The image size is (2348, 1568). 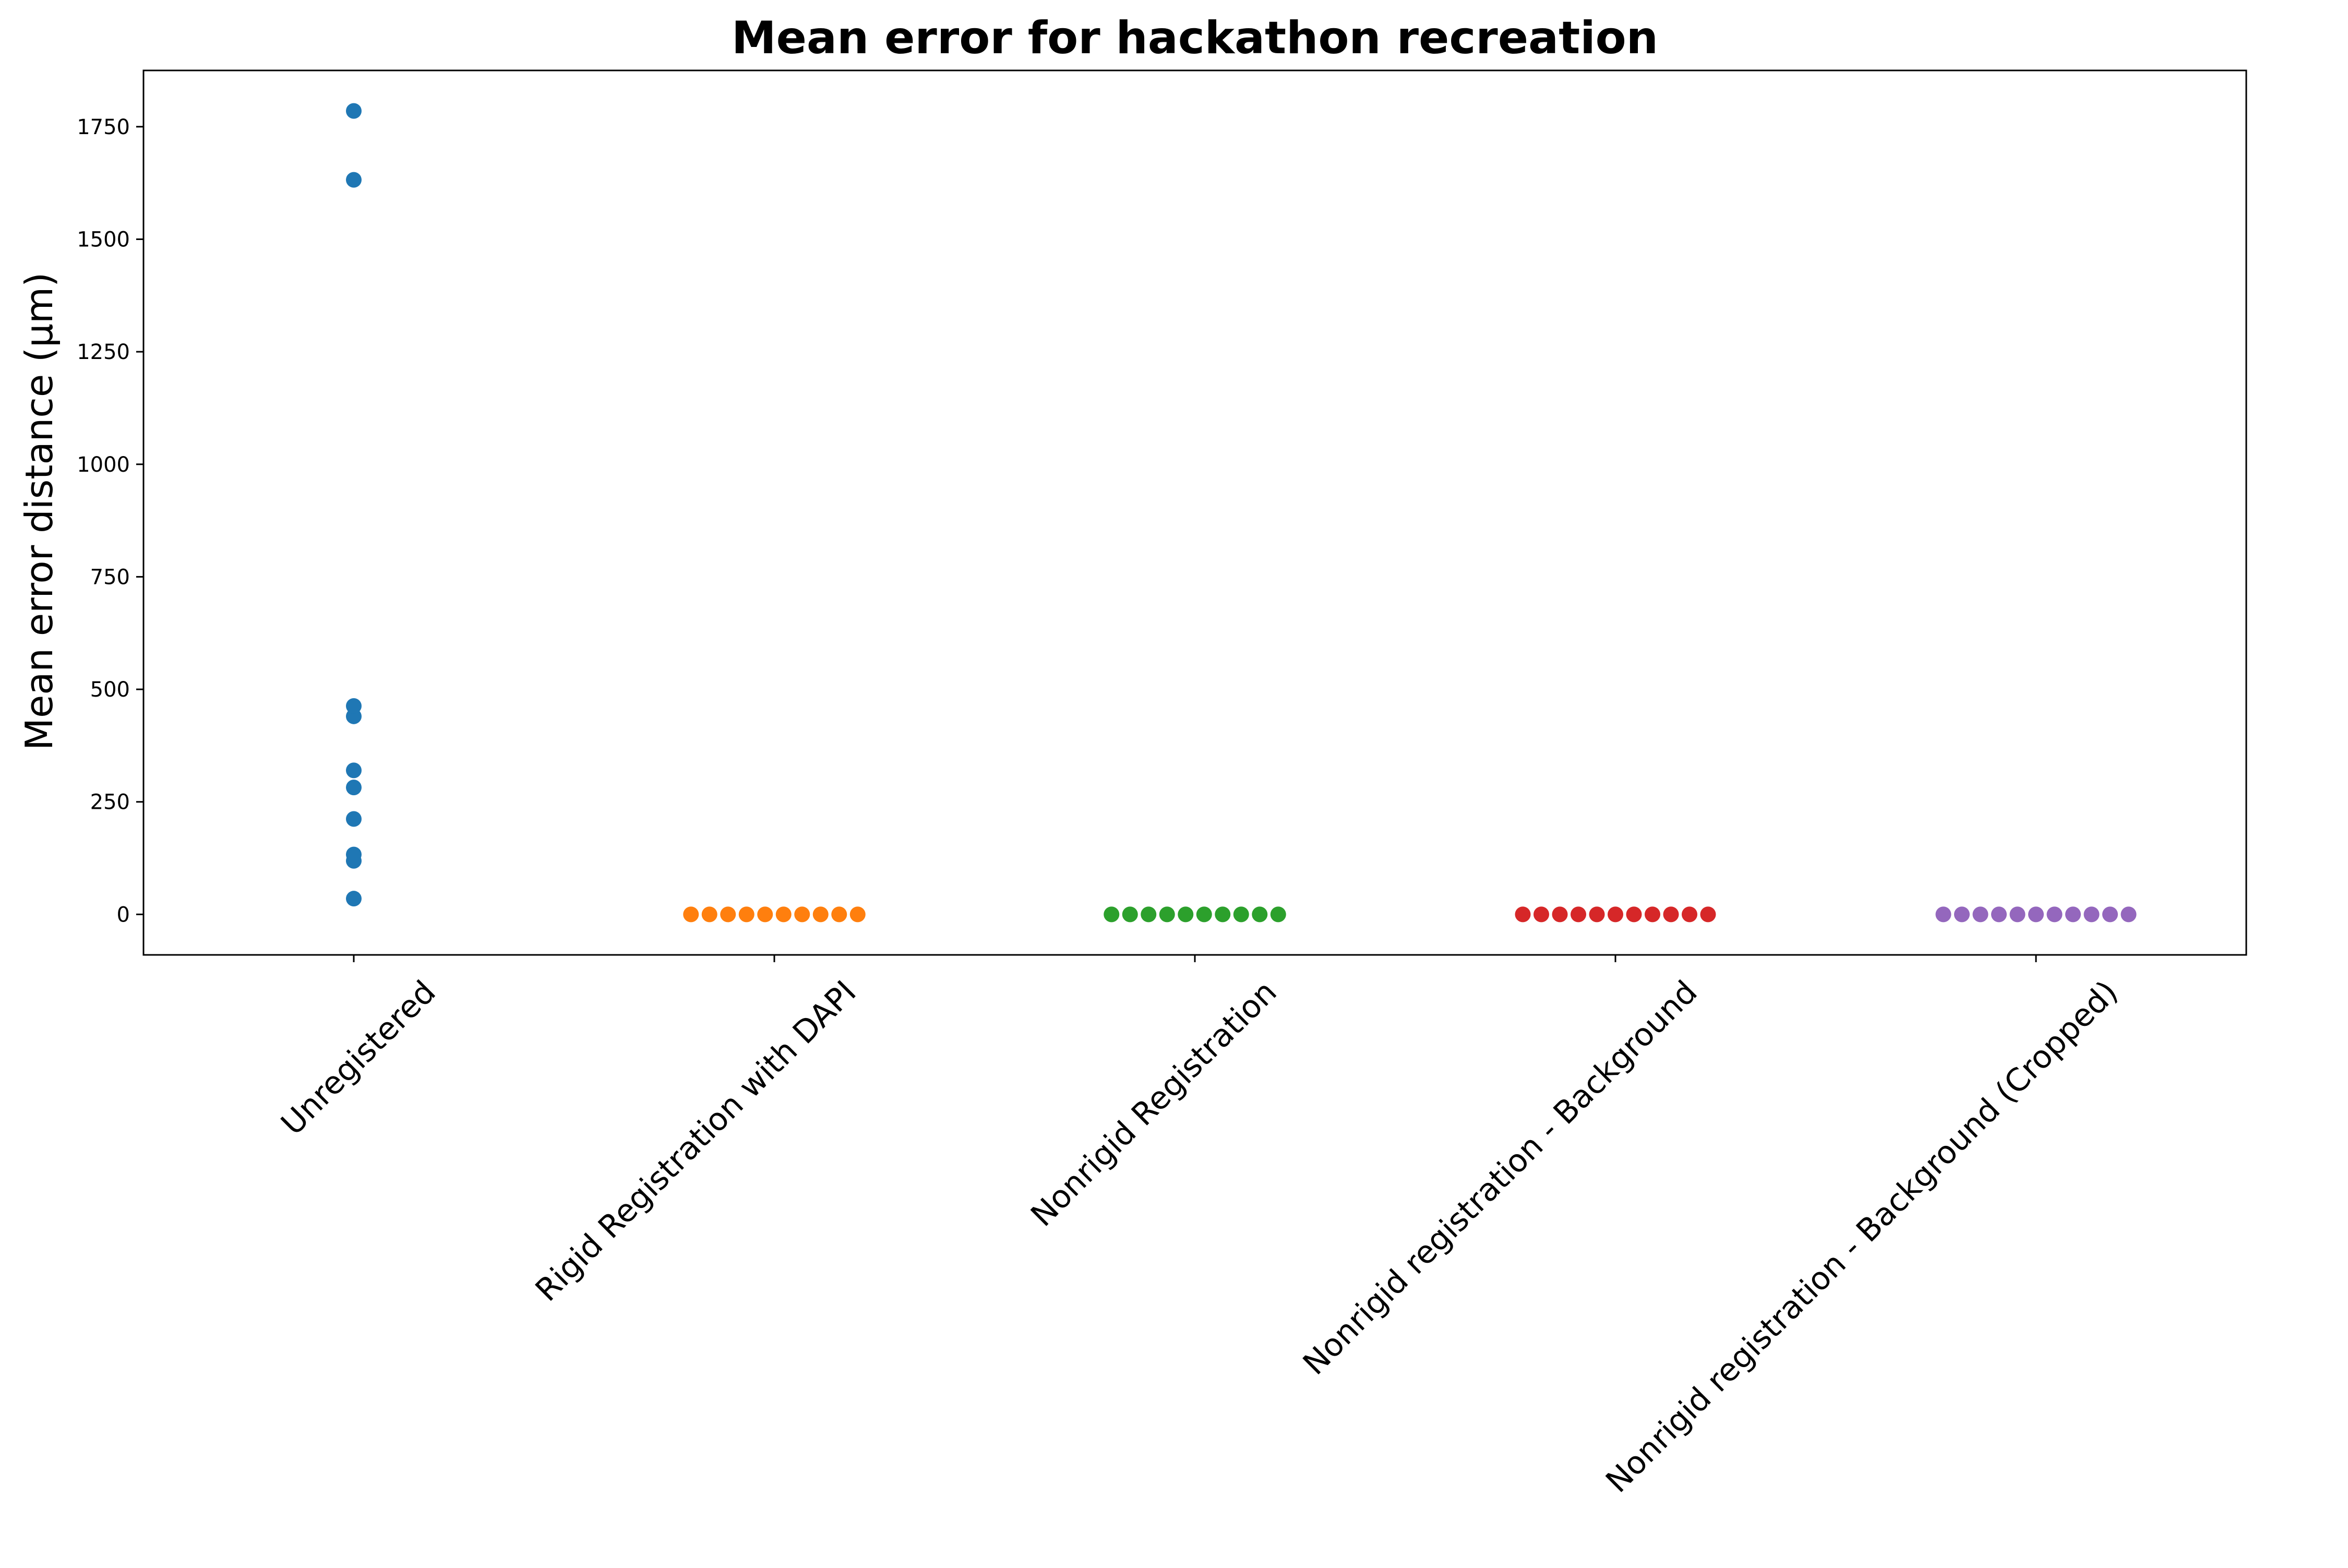 I want to click on y-tick-label: 500, so click(x=110, y=690).